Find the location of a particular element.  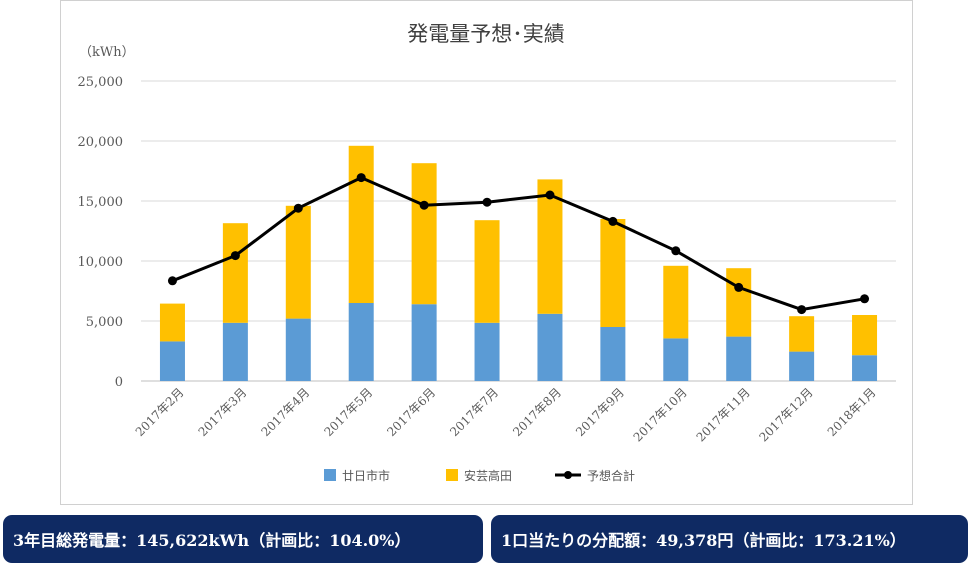

y-tick-label: 20,000 is located at coordinates (101, 142).